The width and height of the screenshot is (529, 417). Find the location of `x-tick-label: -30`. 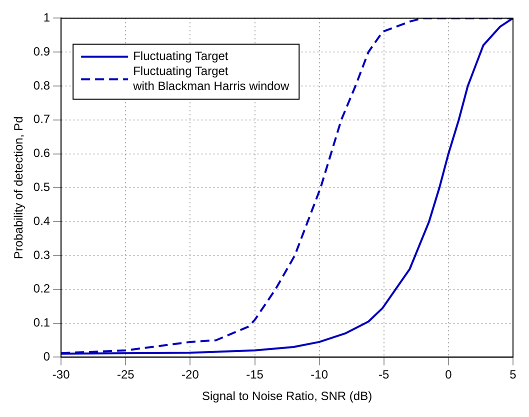

x-tick-label: -30 is located at coordinates (61, 375).